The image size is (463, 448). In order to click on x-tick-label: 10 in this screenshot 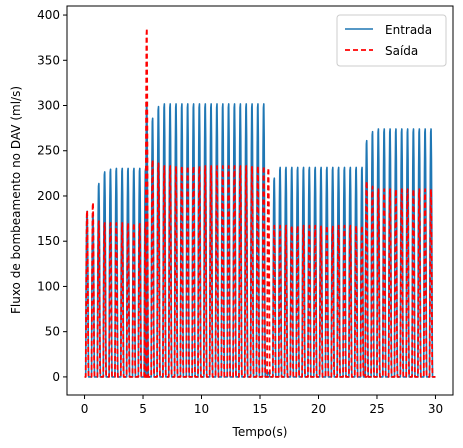, I will do `click(201, 409)`.